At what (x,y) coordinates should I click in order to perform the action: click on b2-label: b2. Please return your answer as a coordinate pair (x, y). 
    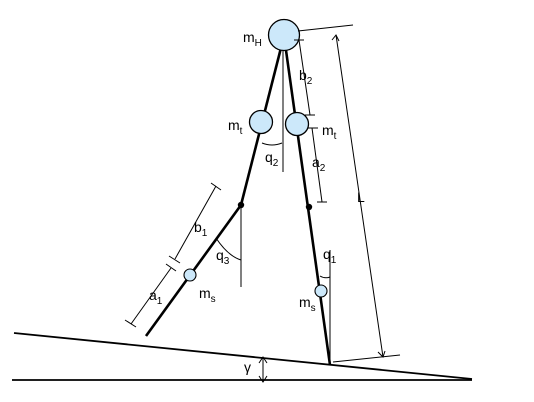
    Looking at the image, I should click on (306, 77).